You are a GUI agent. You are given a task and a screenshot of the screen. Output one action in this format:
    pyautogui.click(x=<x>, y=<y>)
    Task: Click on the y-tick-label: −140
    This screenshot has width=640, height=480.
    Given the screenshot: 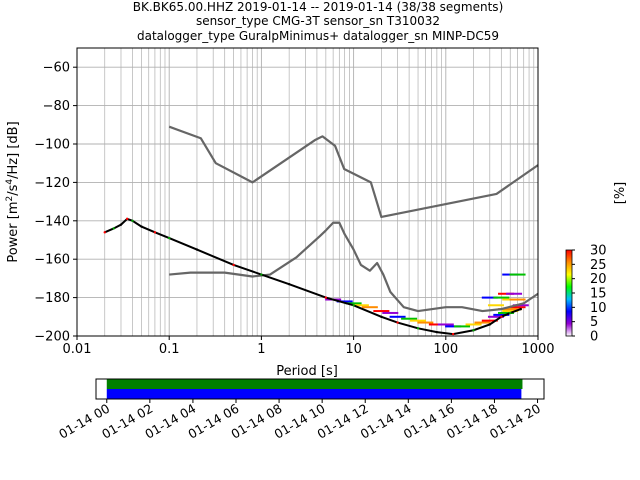 What is the action you would take?
    pyautogui.click(x=52, y=221)
    